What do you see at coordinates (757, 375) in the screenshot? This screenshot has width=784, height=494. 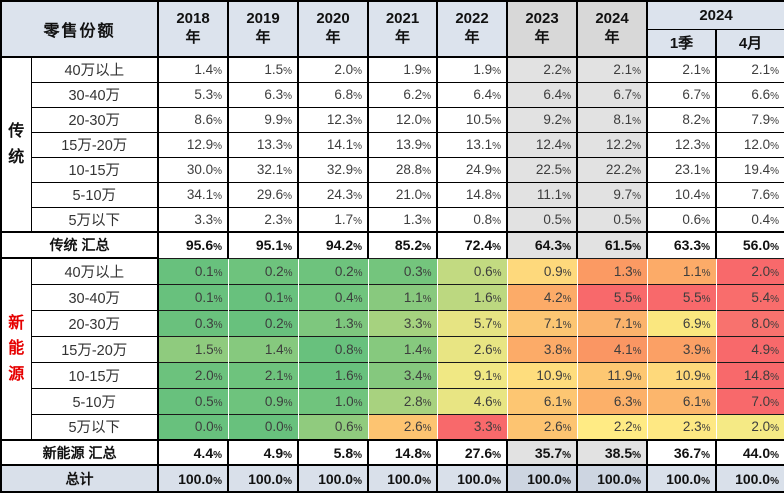 I see `value-number: 14.8` at bounding box center [757, 375].